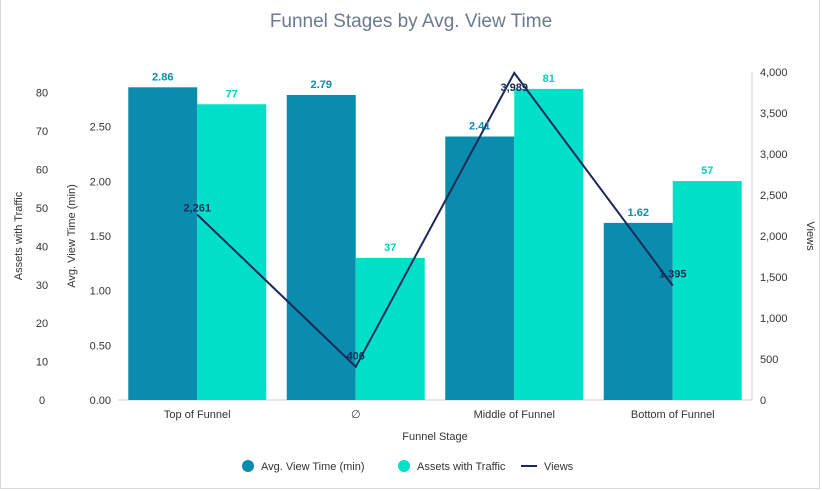 The image size is (822, 491). I want to click on legend-item-avg-view-time: Avg. View Time (min), so click(303, 466).